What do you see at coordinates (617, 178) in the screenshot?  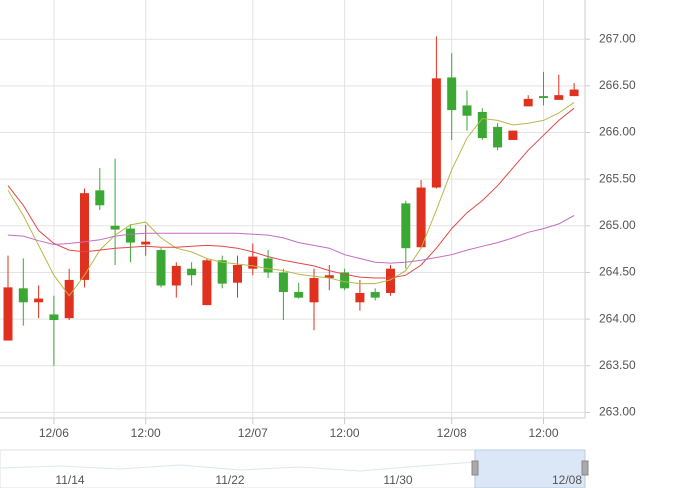 I see `y-tick-label: 265.50` at bounding box center [617, 178].